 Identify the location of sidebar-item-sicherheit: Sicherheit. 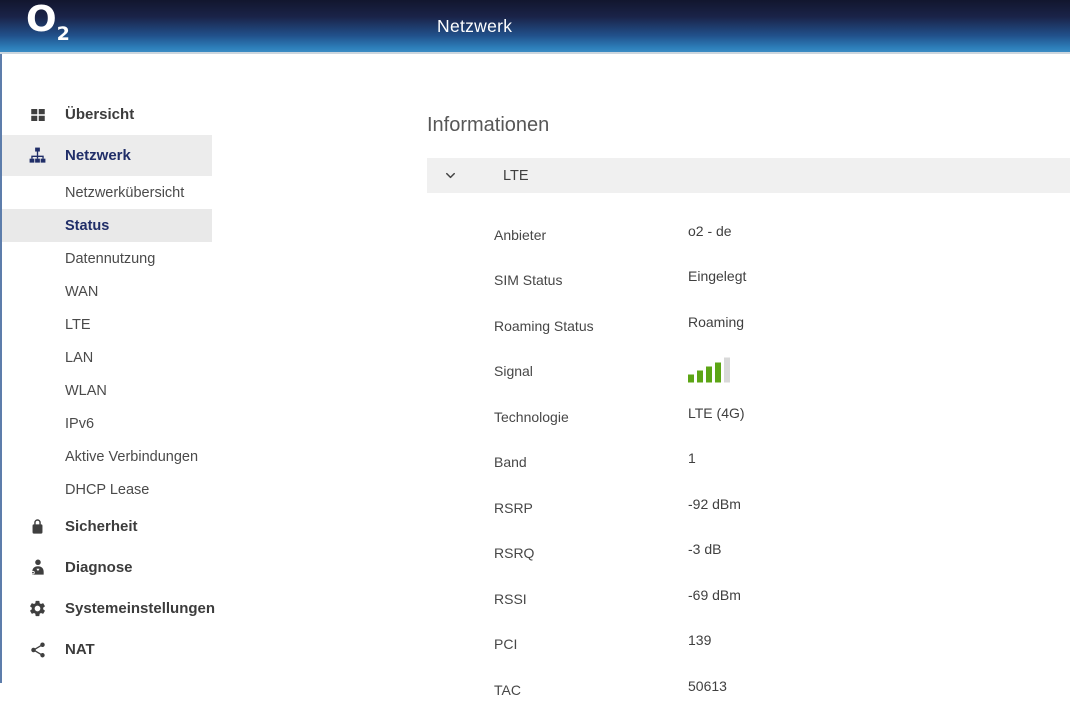
(106, 526).